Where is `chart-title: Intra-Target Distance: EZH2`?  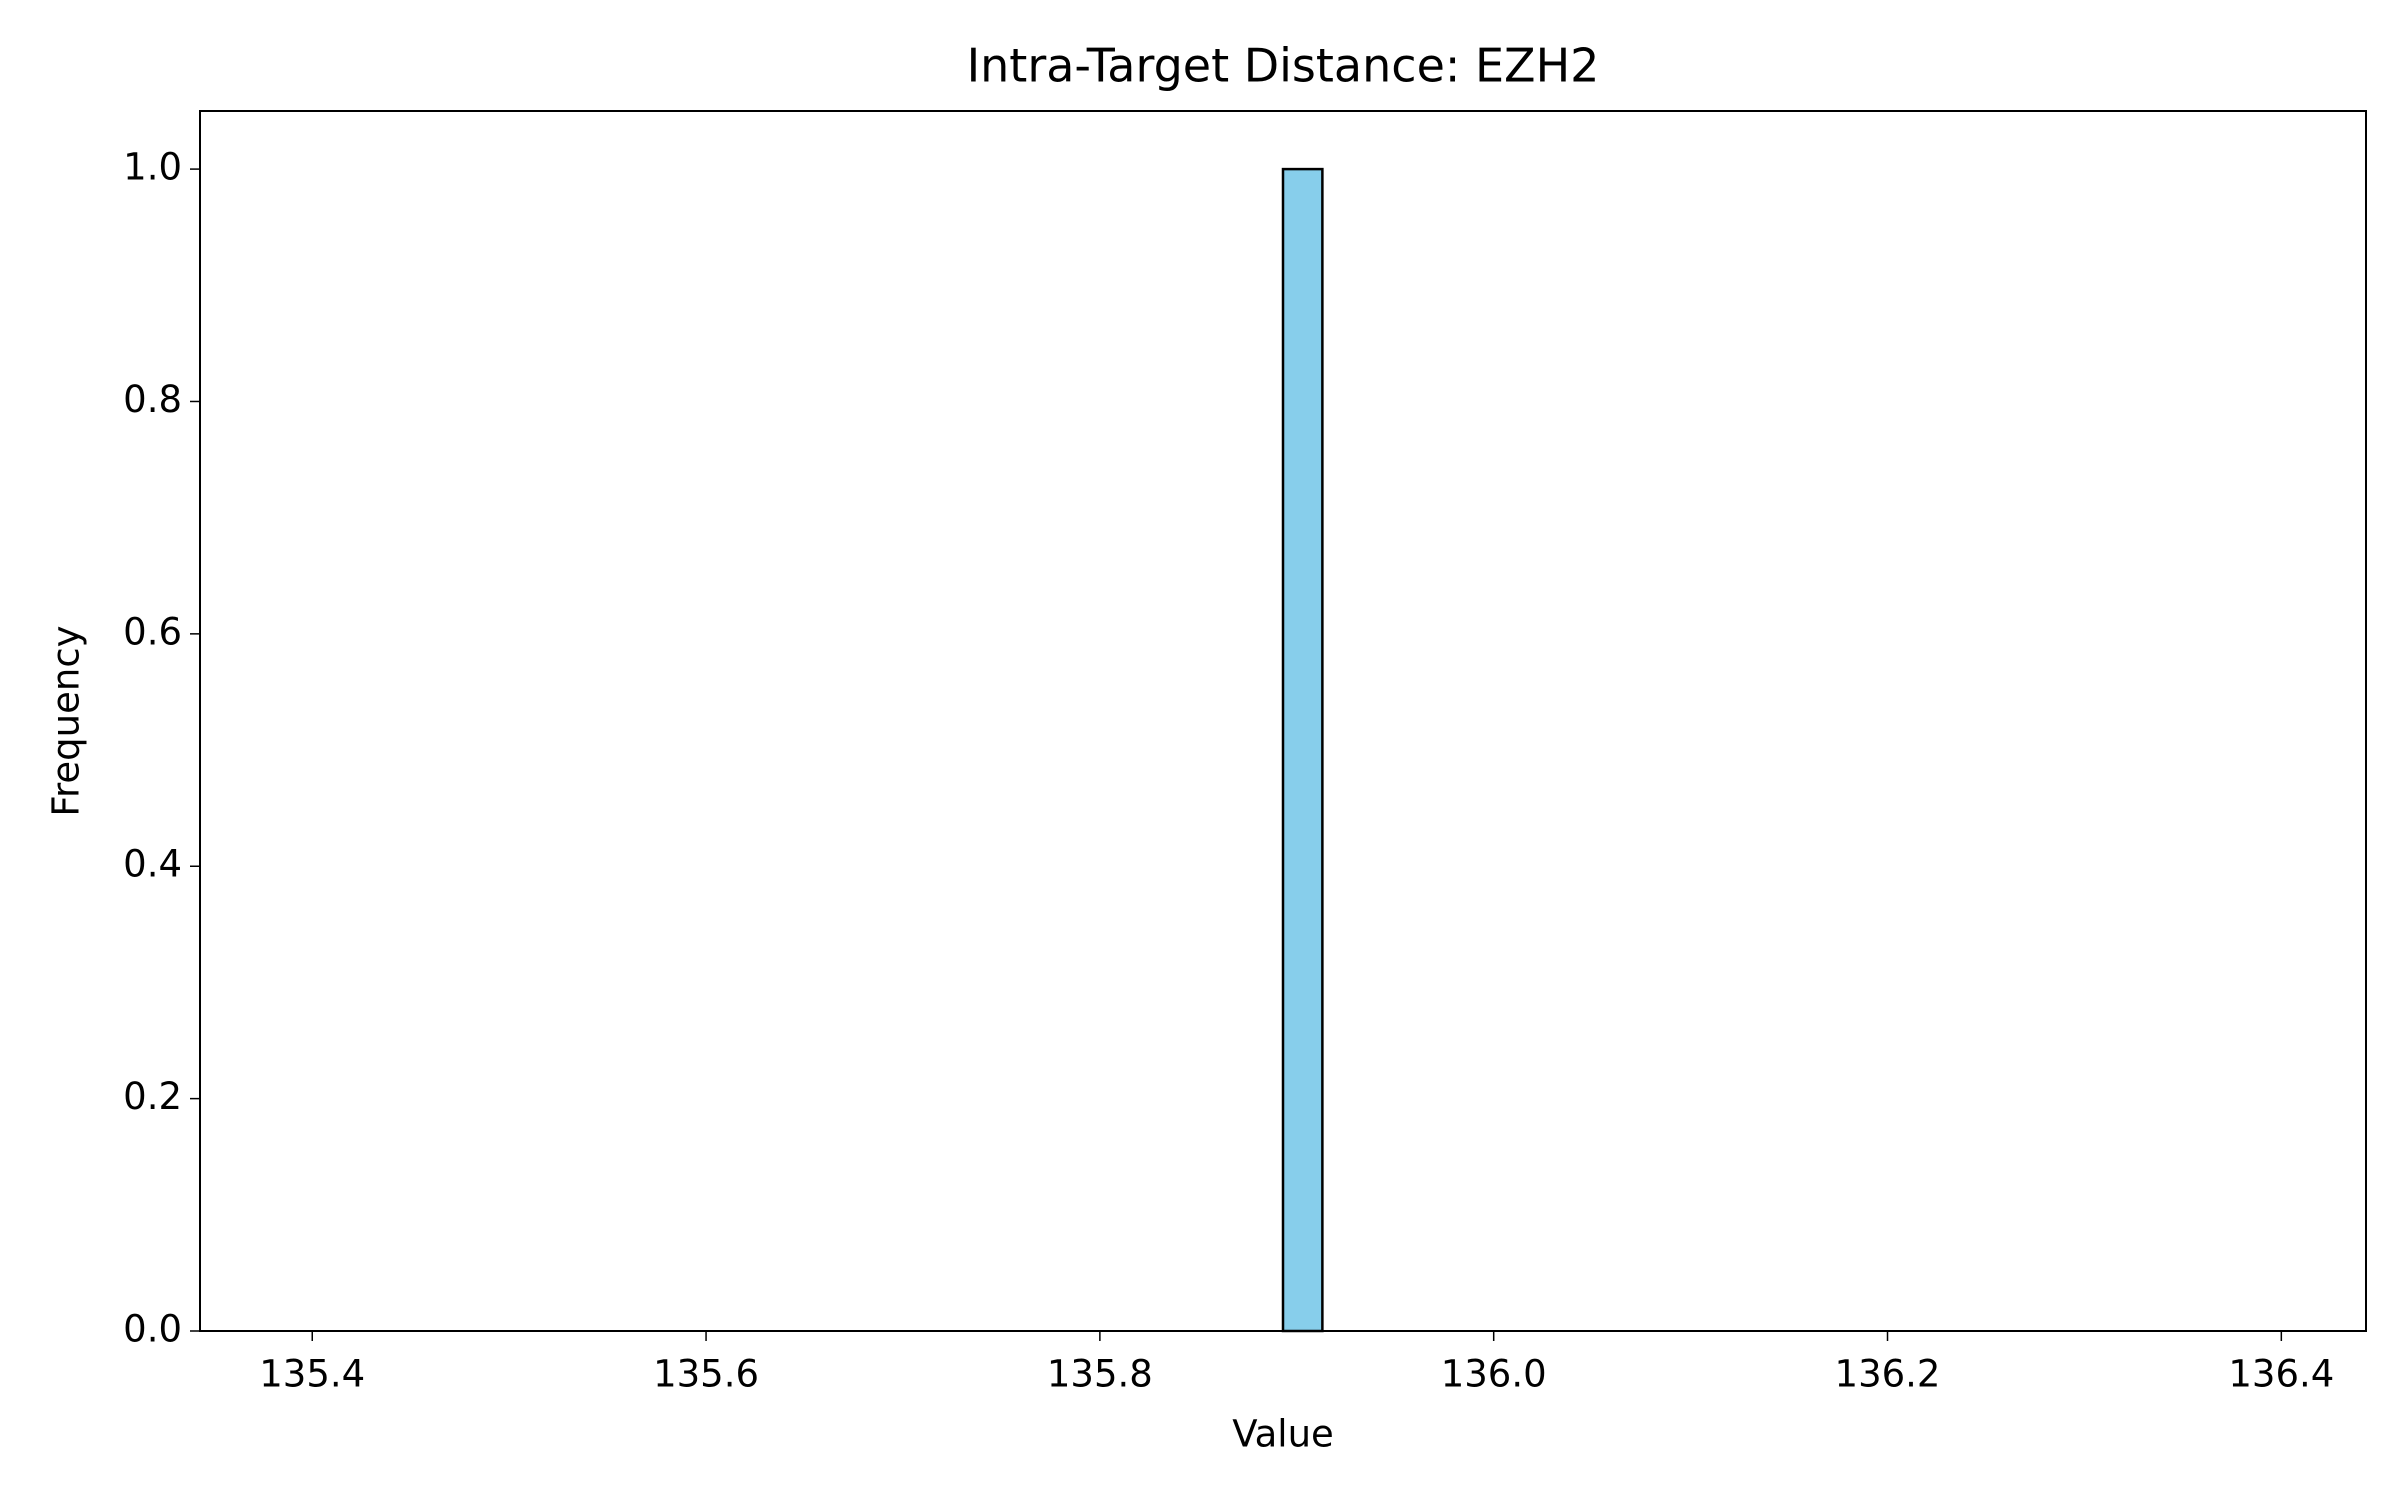 chart-title: Intra-Target Distance: EZH2 is located at coordinates (1283, 66).